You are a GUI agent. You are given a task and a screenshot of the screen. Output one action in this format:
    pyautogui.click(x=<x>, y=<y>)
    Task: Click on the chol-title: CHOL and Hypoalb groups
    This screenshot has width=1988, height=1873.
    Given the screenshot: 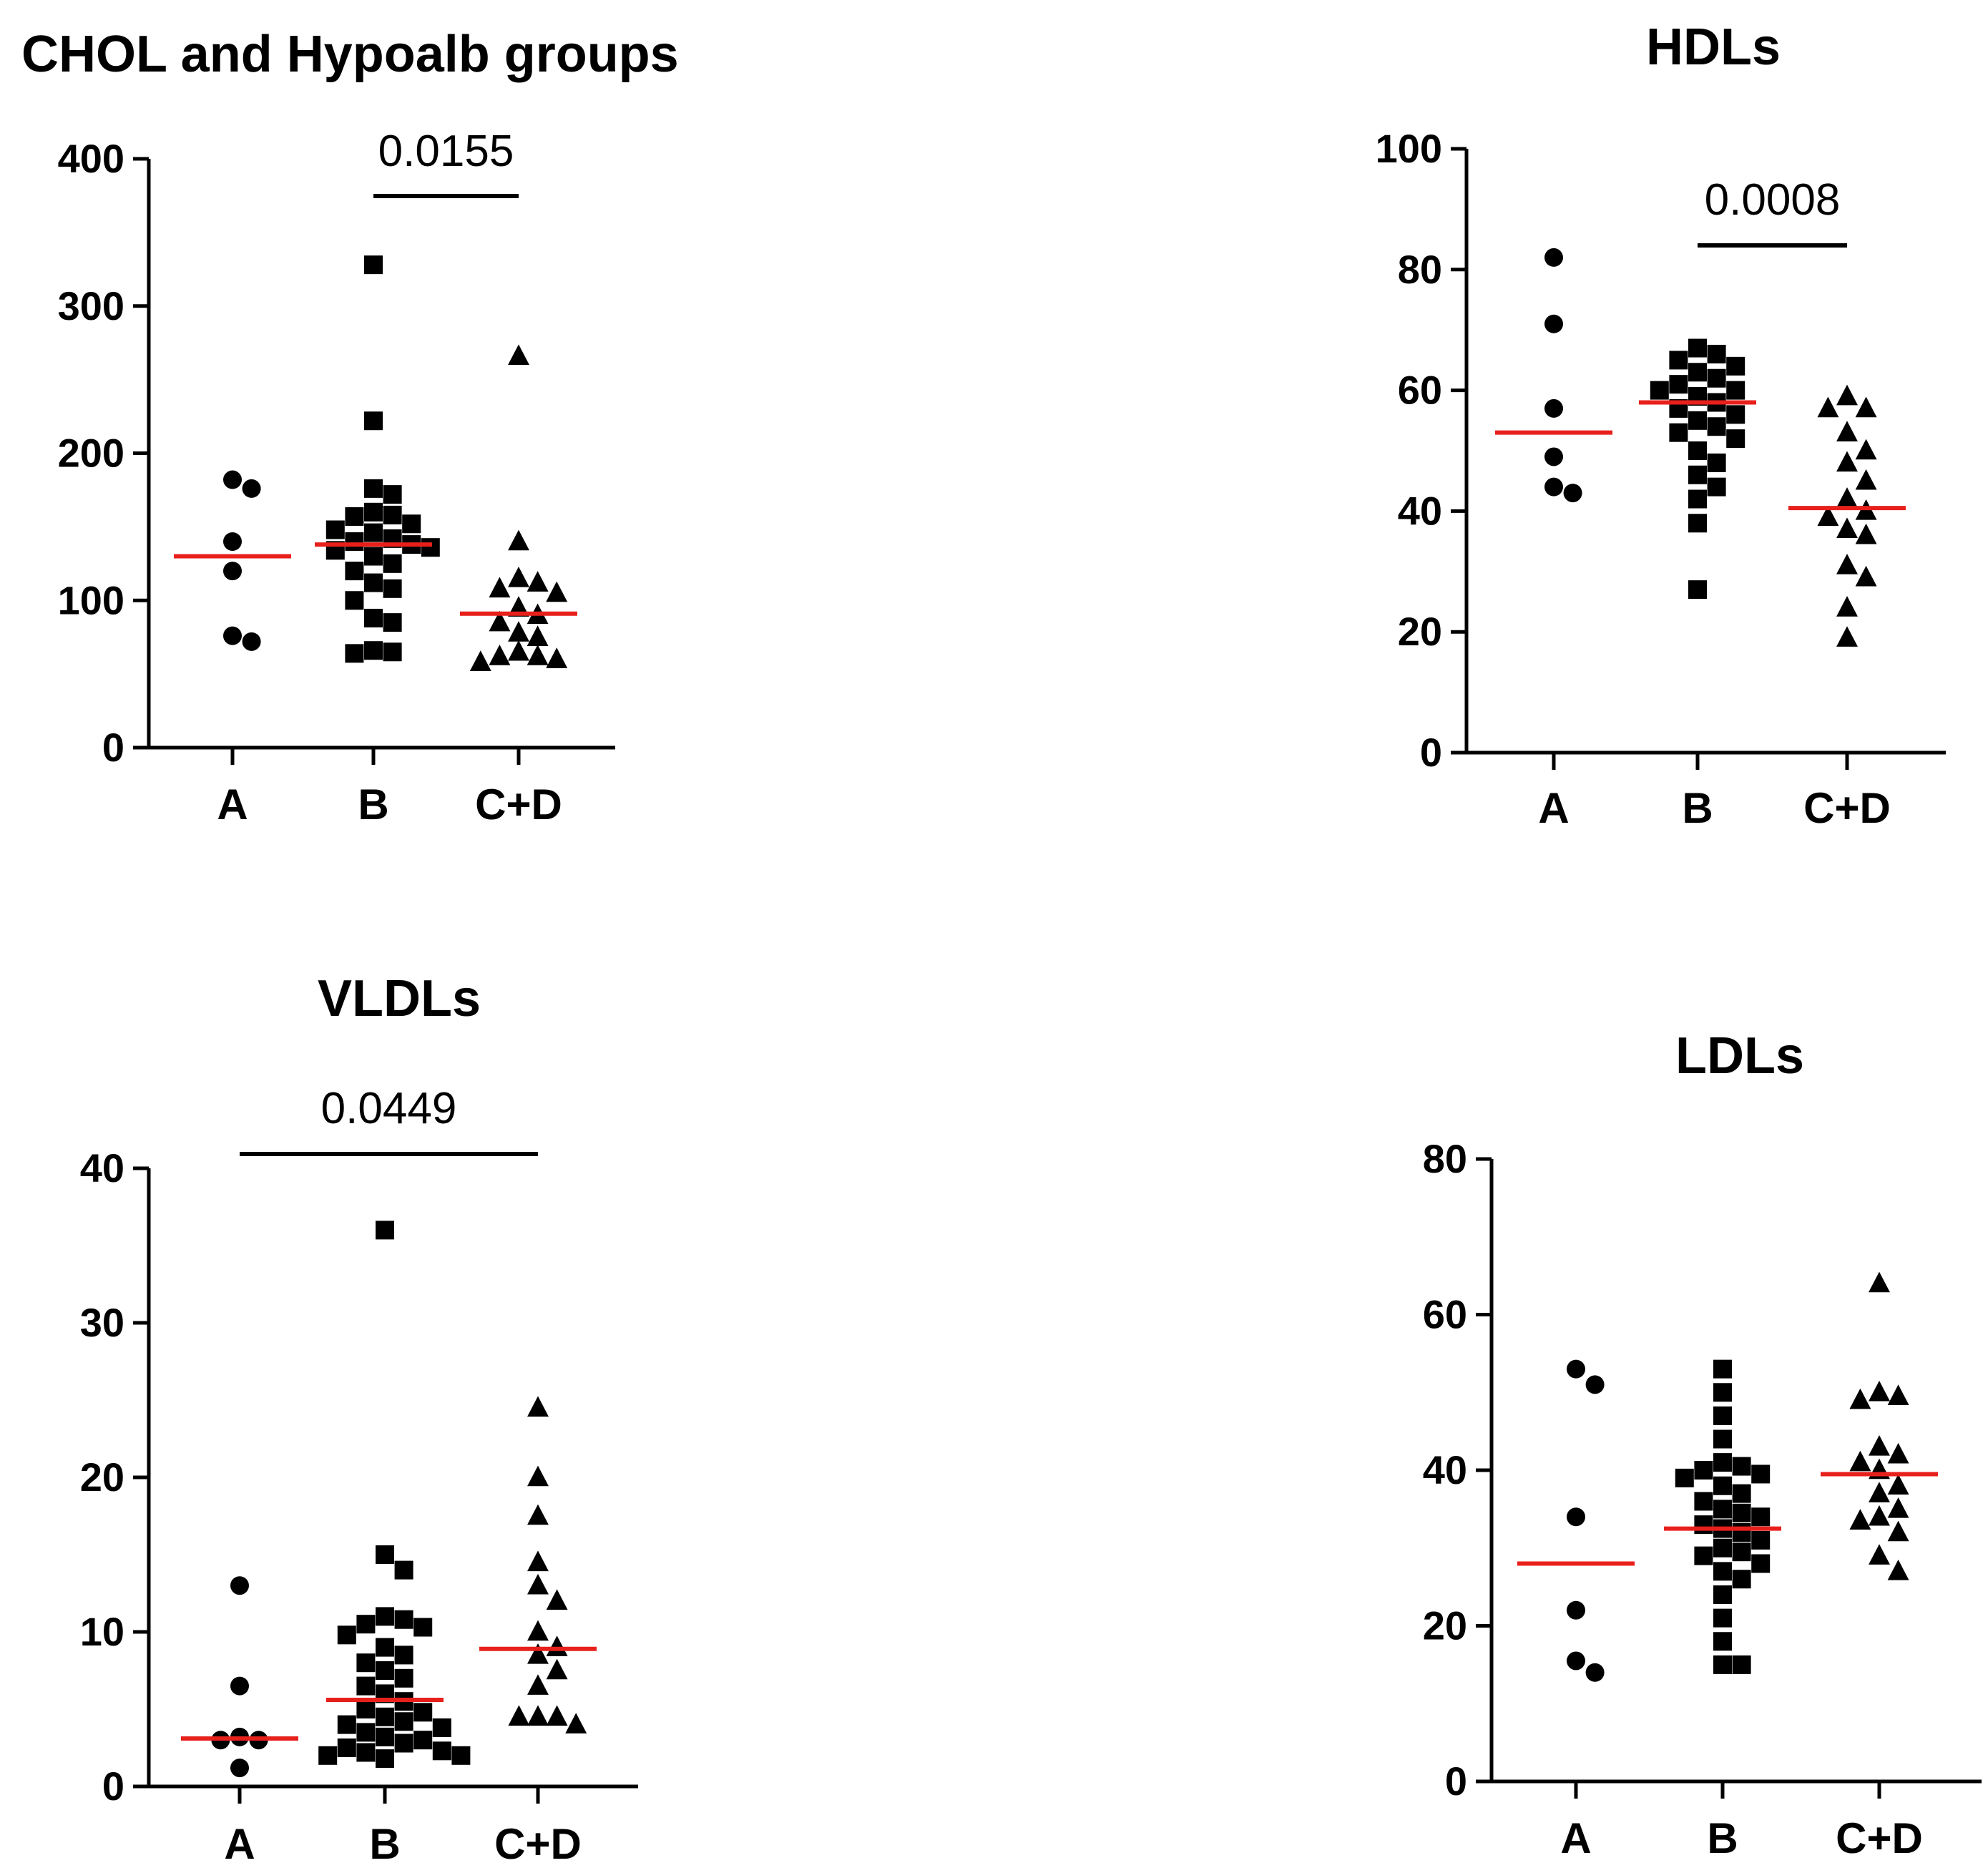 What is the action you would take?
    pyautogui.click(x=350, y=54)
    